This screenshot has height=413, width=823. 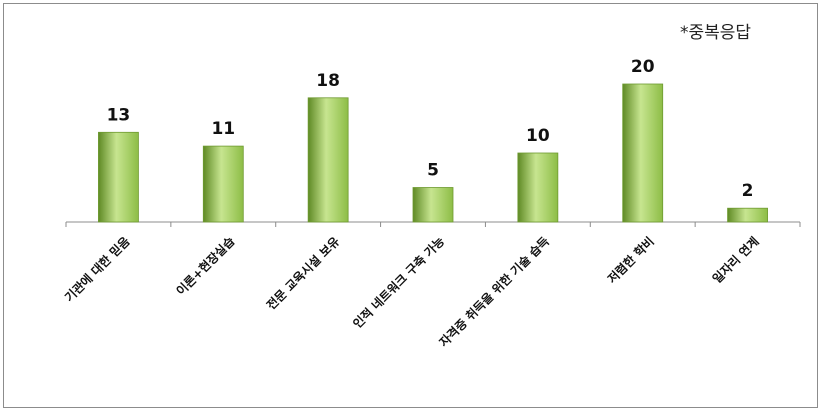 I want to click on category-label: 이론+현장실습, so click(x=205, y=266).